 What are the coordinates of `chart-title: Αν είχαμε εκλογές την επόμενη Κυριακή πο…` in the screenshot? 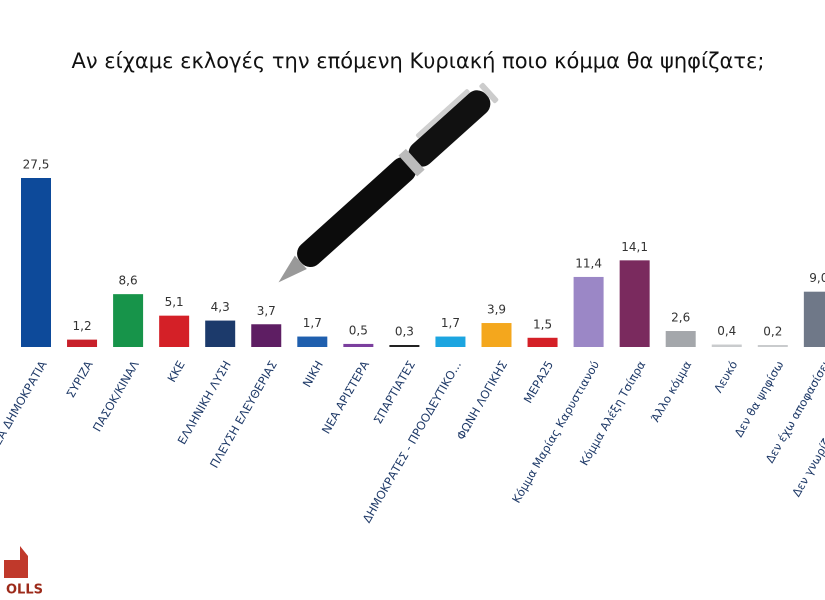 It's located at (418, 61).